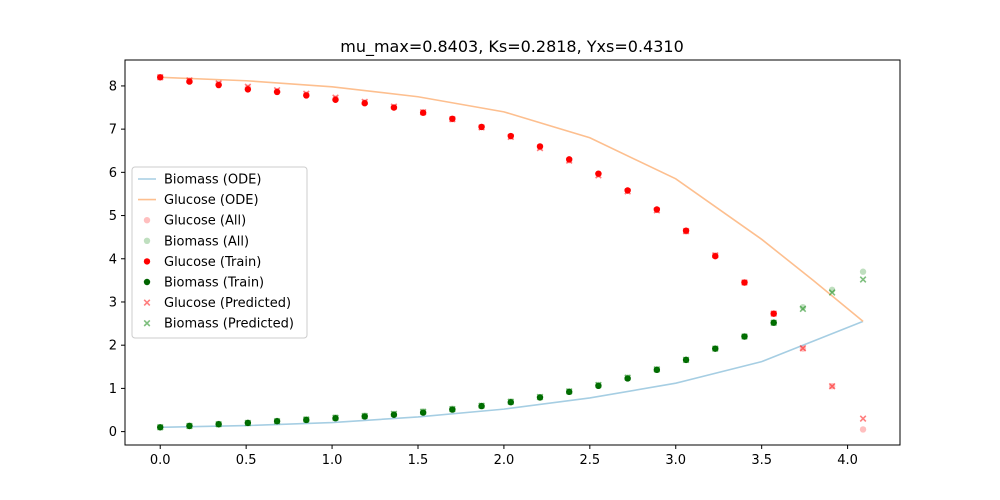 The width and height of the screenshot is (1000, 500). I want to click on x-tick-label: 3.5, so click(761, 460).